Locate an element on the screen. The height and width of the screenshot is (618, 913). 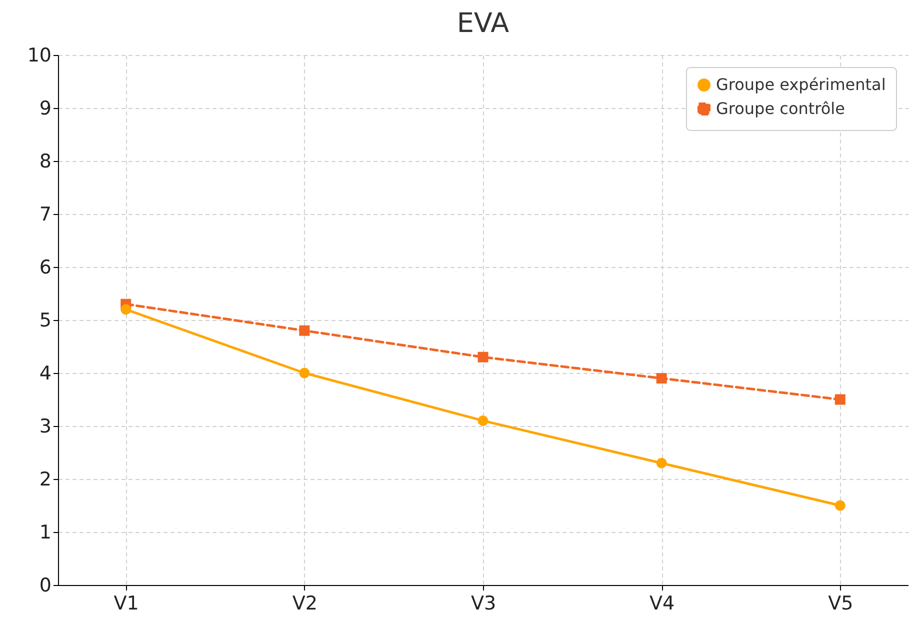
x-tick-label: V1 is located at coordinates (126, 603).